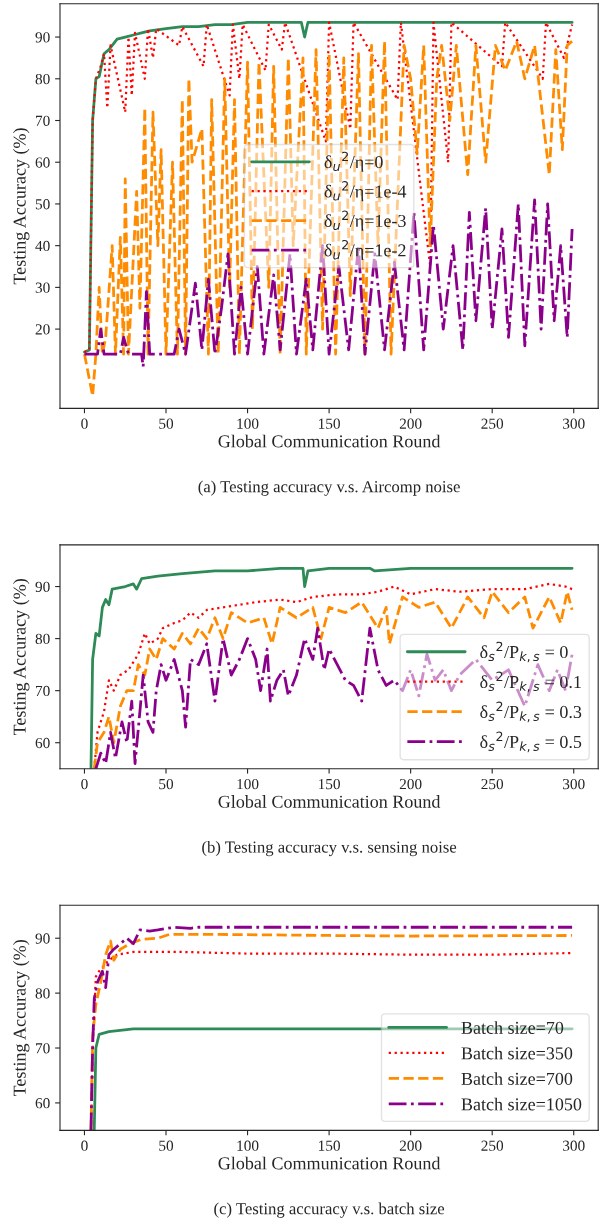 The image size is (600, 1230). I want to click on y-tick-label: 50, so click(42, 204).